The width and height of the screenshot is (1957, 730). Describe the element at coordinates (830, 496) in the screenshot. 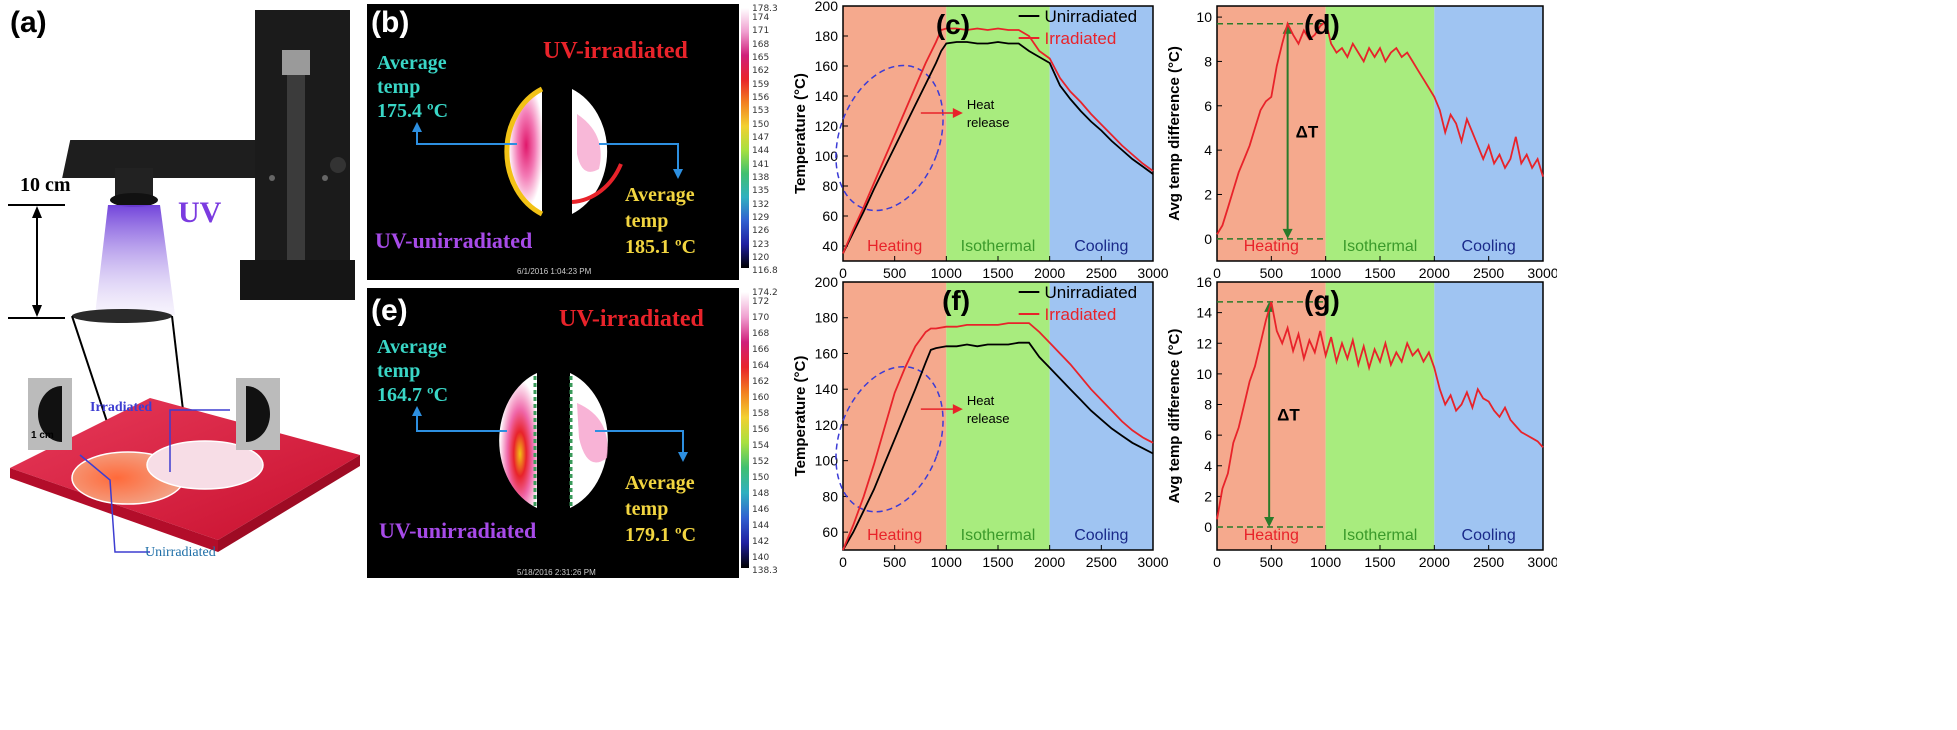

I see `y-tick-label: 80` at that location.